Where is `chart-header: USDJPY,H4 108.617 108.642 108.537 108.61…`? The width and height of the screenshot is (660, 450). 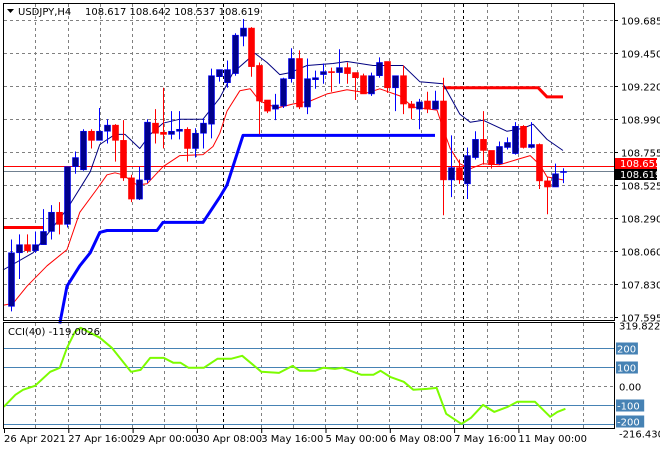 chart-header: USDJPY,H4 108.617 108.642 108.537 108.61… is located at coordinates (133, 12).